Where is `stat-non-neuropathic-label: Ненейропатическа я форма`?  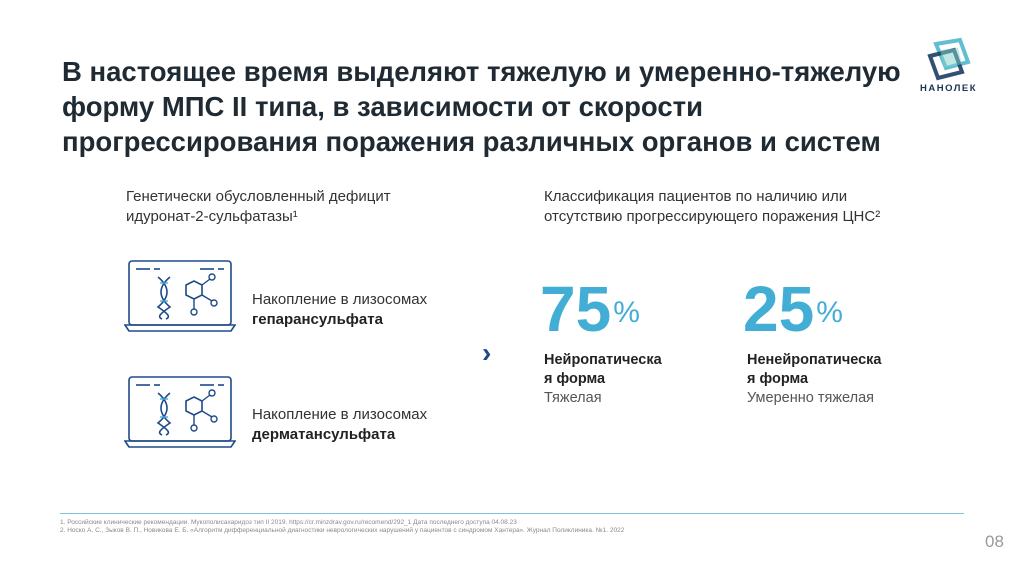
stat-non-neuropathic-label: Ненейропатическа я форма is located at coordinates (814, 369).